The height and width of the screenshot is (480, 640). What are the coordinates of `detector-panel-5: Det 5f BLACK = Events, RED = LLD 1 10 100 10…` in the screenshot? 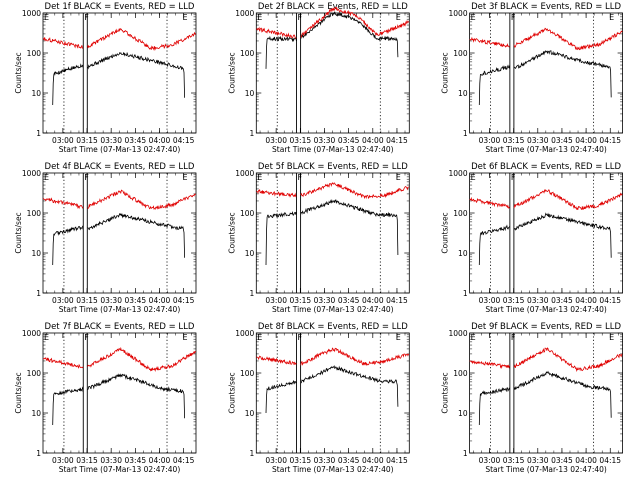 It's located at (318, 238).